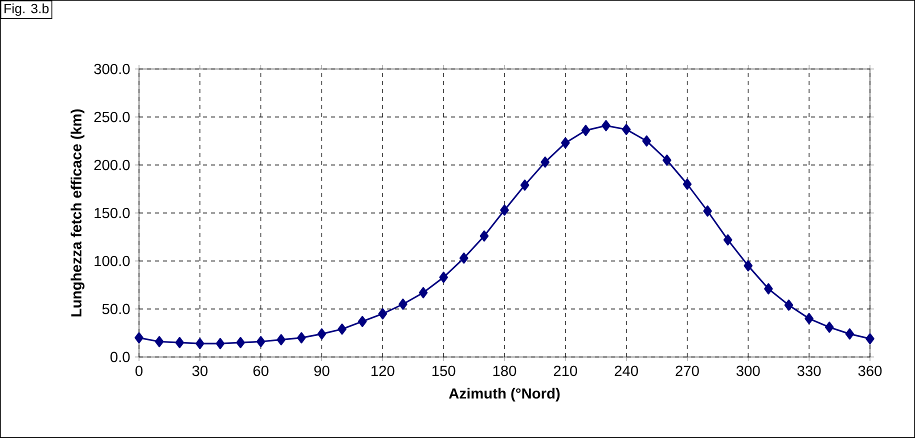  What do you see at coordinates (809, 371) in the screenshot?
I see `x-tick-label: 330` at bounding box center [809, 371].